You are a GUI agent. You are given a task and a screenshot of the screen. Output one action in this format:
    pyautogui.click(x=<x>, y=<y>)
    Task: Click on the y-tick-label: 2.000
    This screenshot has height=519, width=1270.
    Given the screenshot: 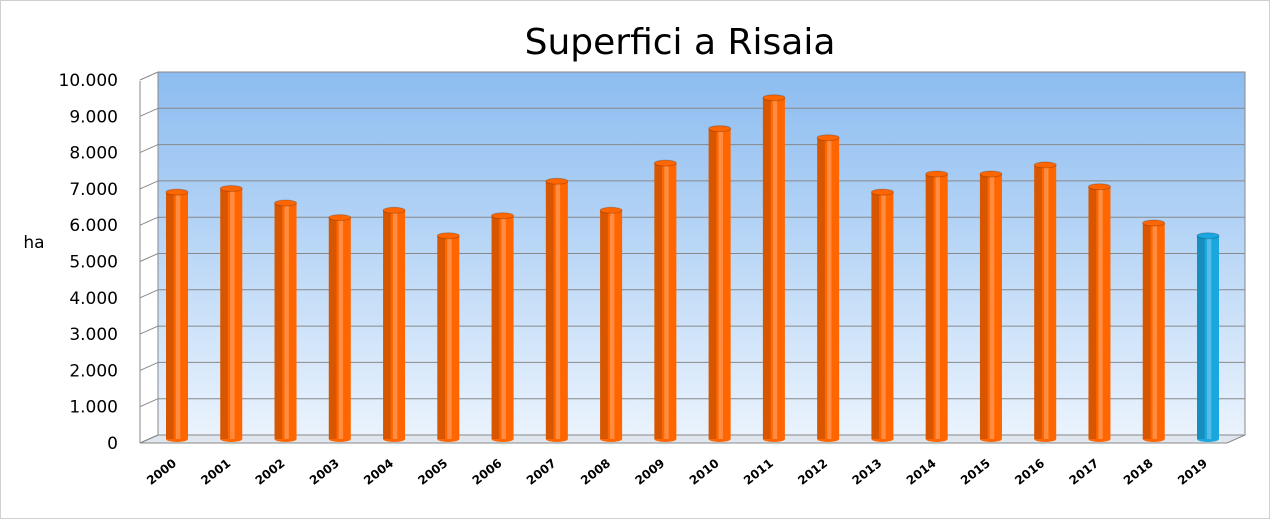 What is the action you would take?
    pyautogui.click(x=93, y=371)
    